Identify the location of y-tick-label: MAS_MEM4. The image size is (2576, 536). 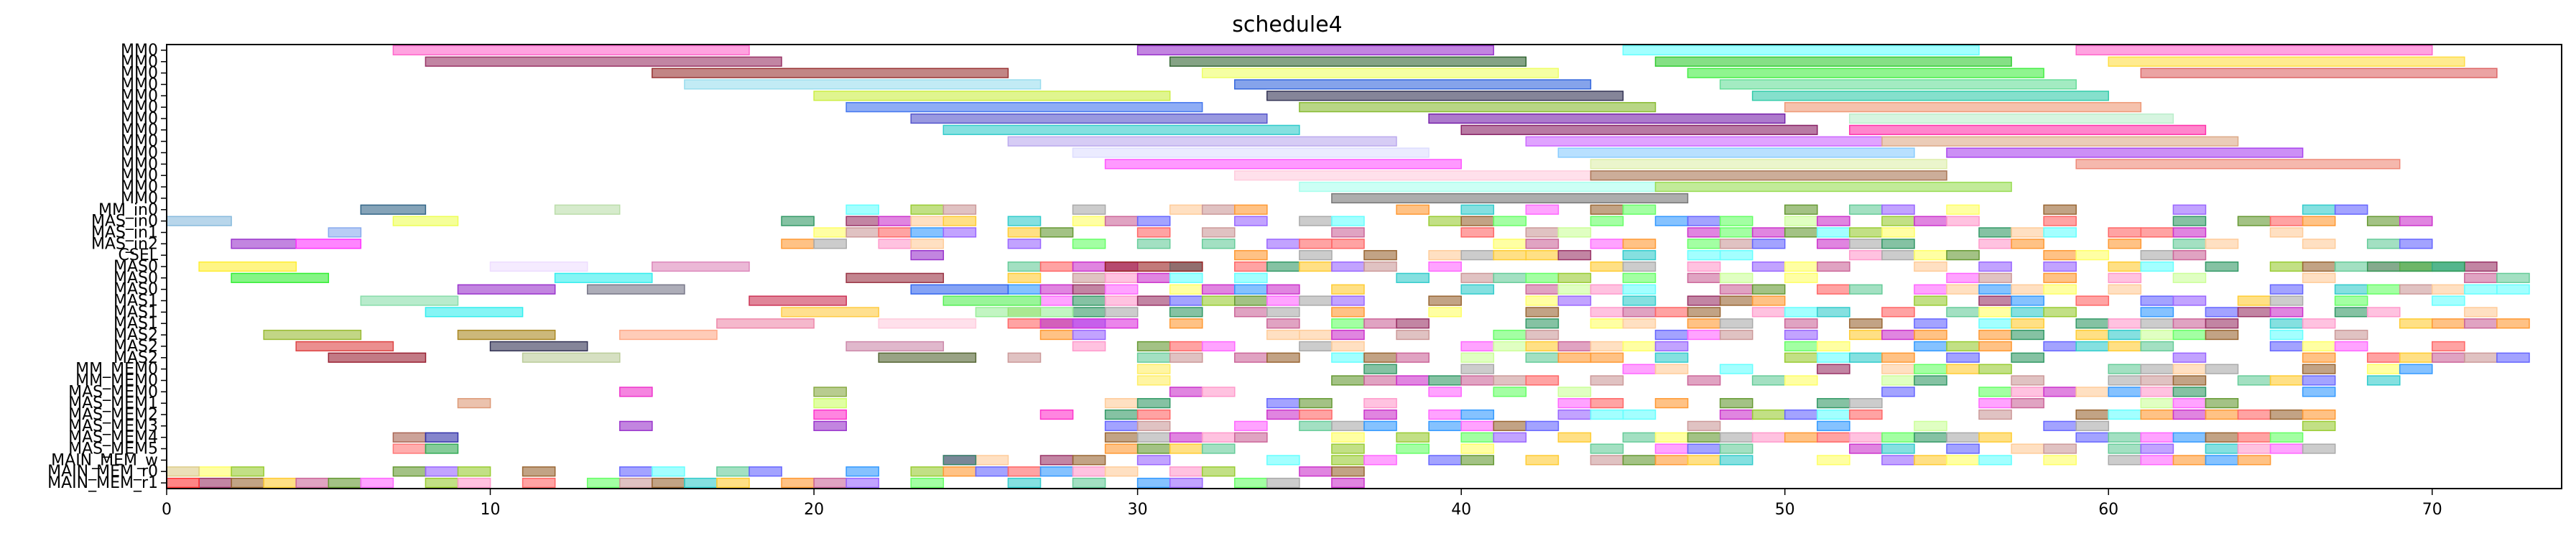
(113, 438).